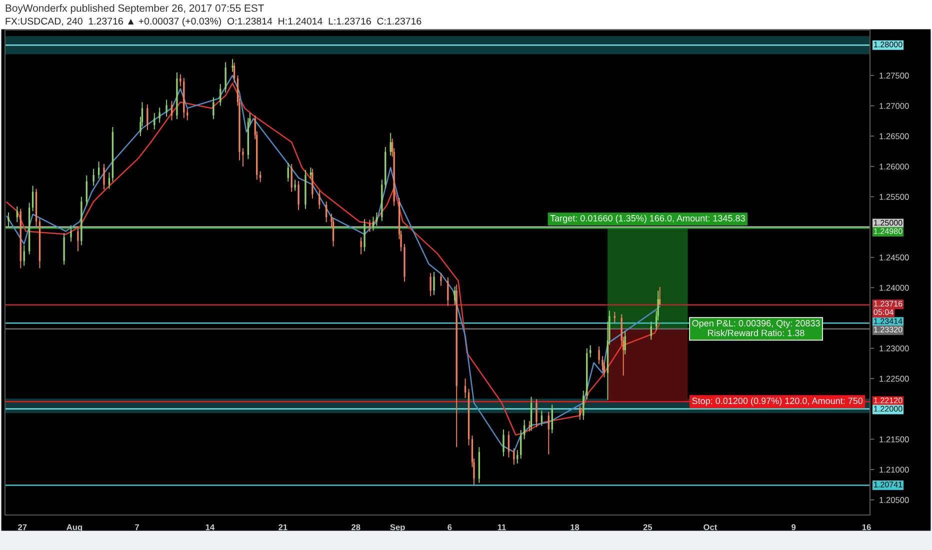 Image resolution: width=932 pixels, height=550 pixels. What do you see at coordinates (397, 528) in the screenshot?
I see `x-tick-label: Sep` at bounding box center [397, 528].